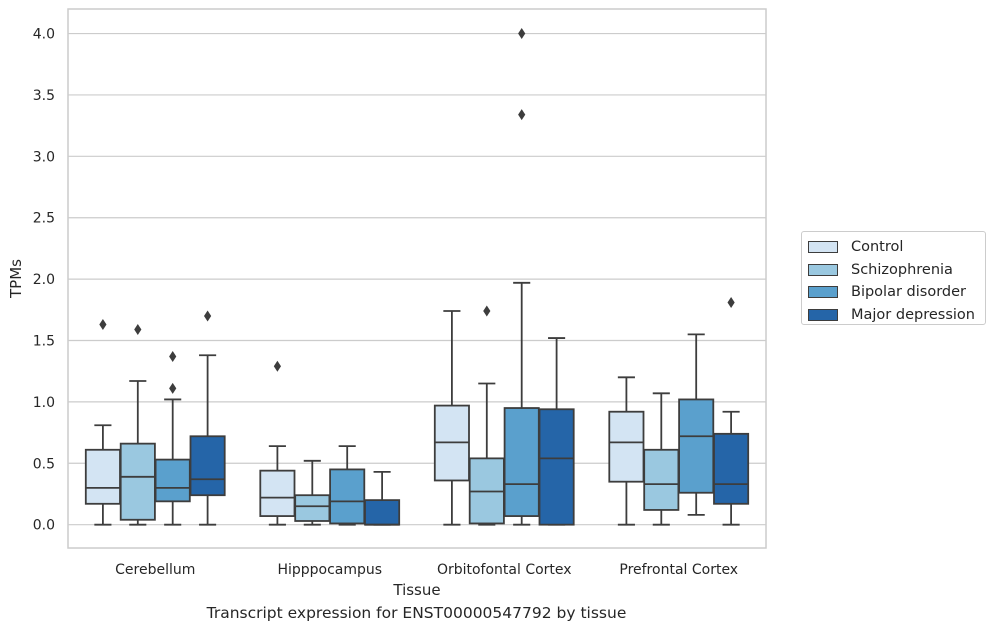 The width and height of the screenshot is (997, 634). What do you see at coordinates (902, 269) in the screenshot?
I see `legend-label: Schizophrenia` at bounding box center [902, 269].